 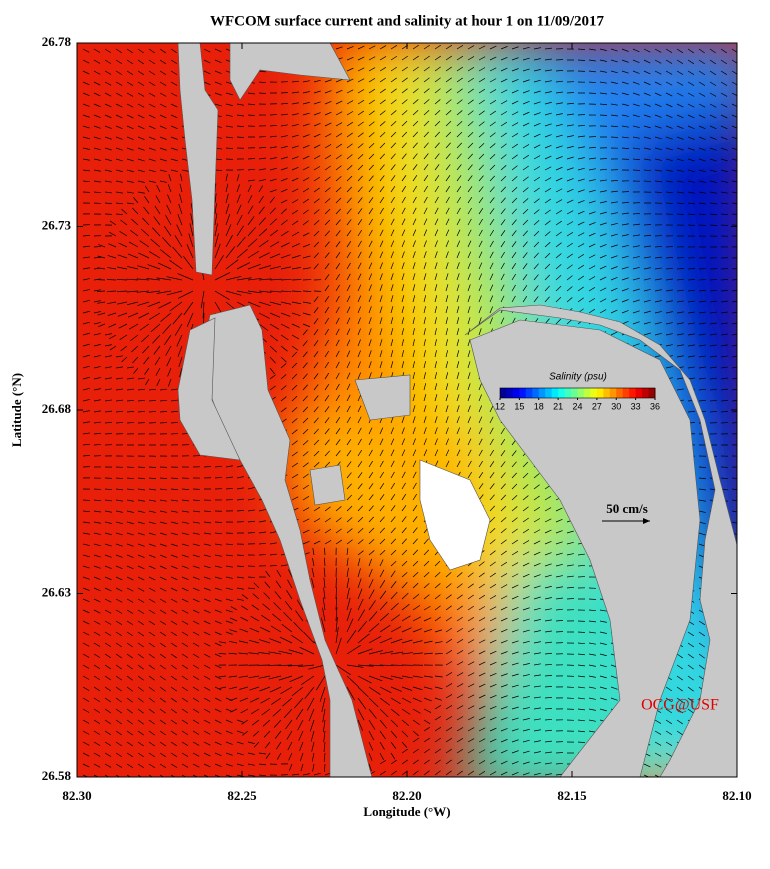 What do you see at coordinates (57, 408) in the screenshot?
I see `y-tick-label: 26.68` at bounding box center [57, 408].